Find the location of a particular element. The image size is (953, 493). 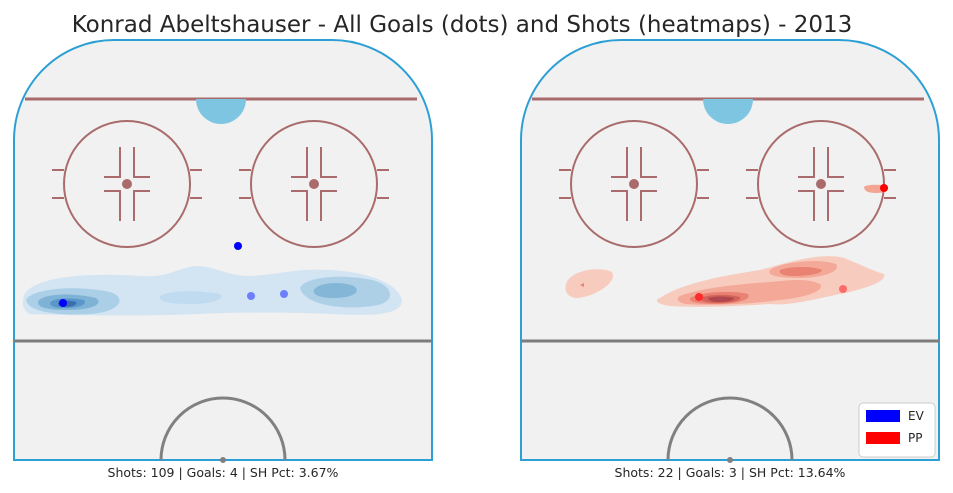

legend-swatch-pp is located at coordinates (883, 438).